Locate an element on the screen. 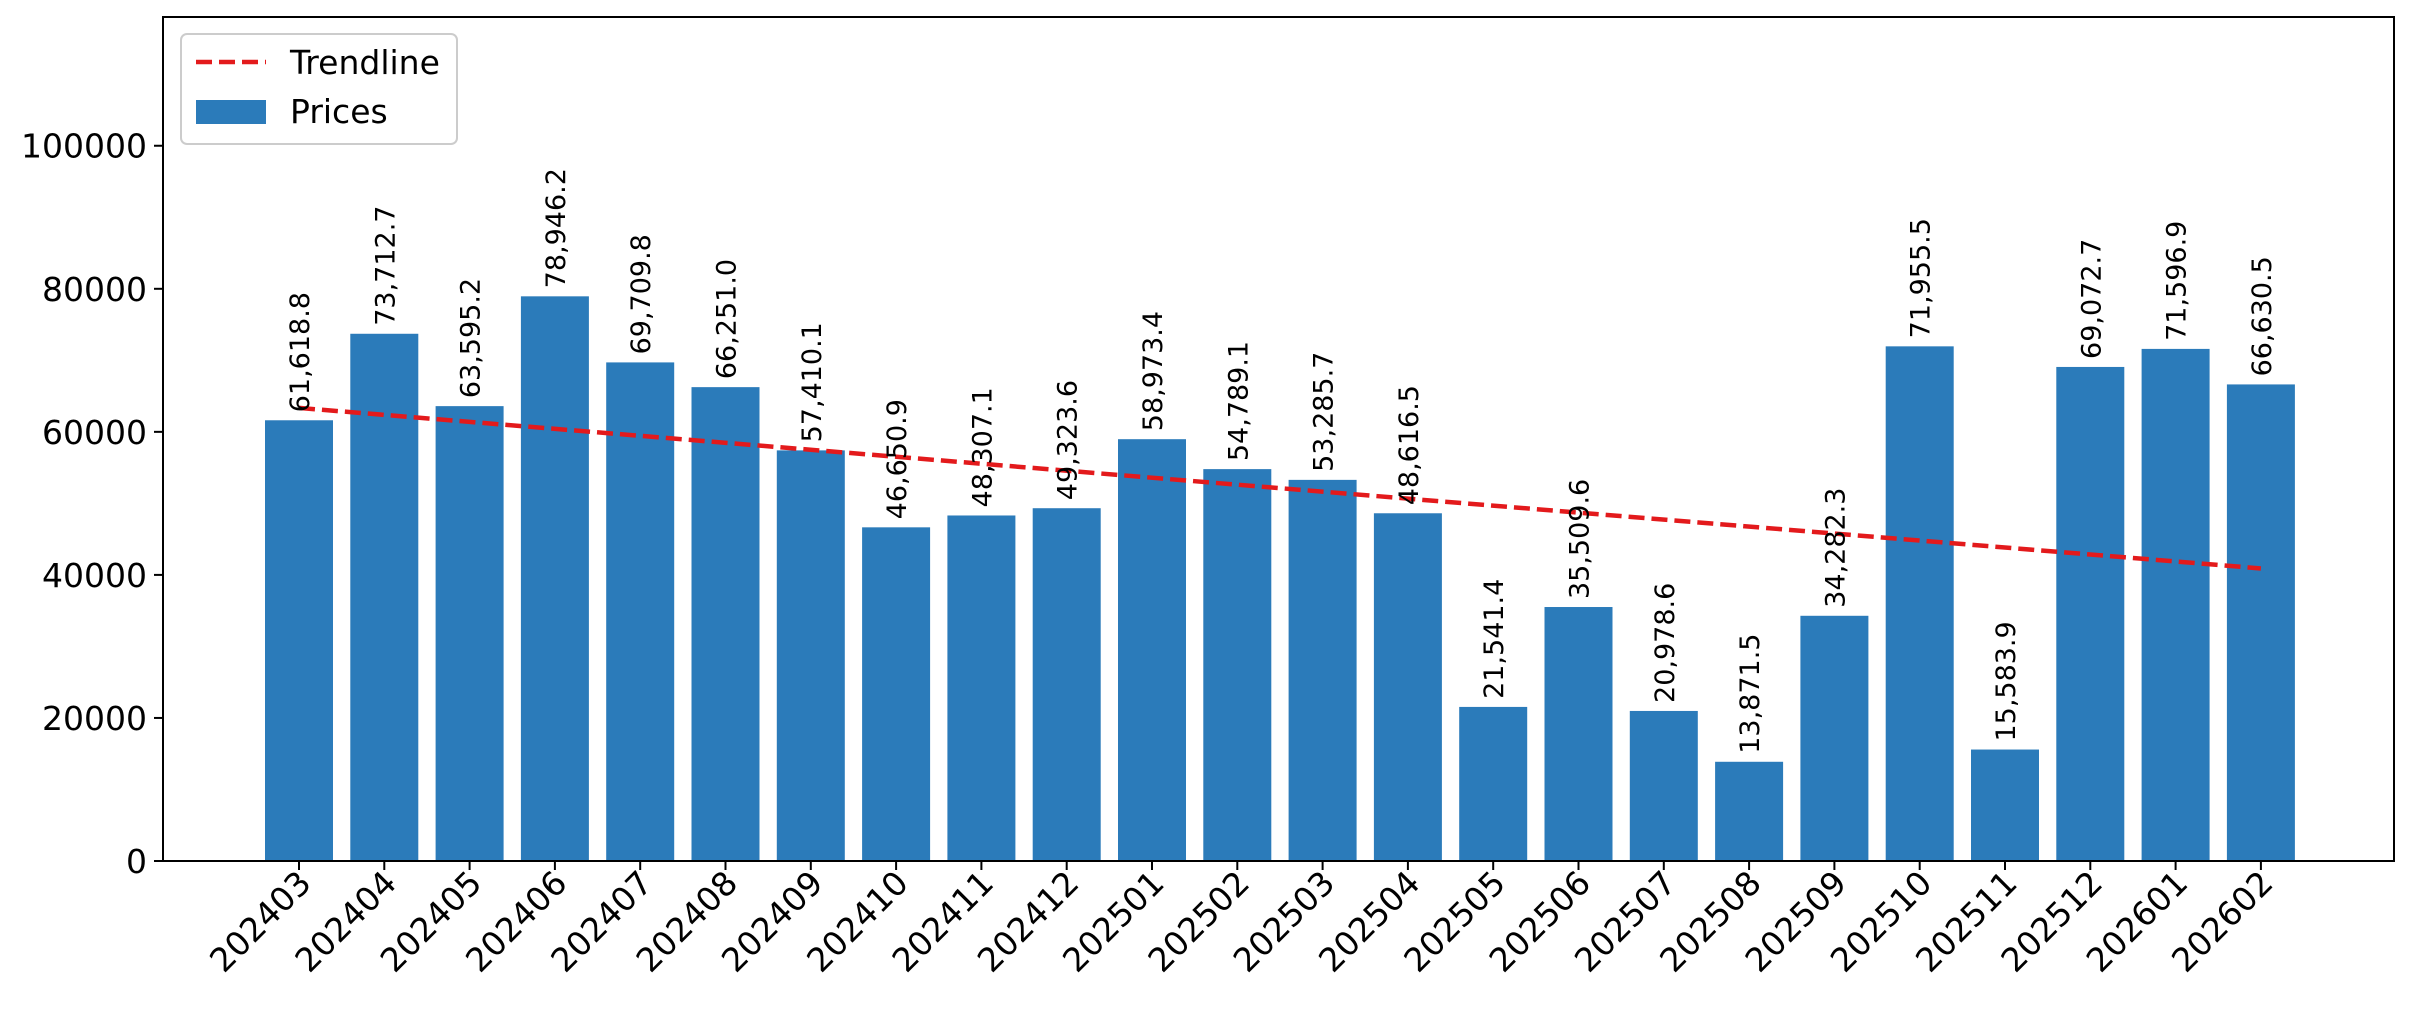  bar-value-label: 57,410.1 is located at coordinates (812, 382).